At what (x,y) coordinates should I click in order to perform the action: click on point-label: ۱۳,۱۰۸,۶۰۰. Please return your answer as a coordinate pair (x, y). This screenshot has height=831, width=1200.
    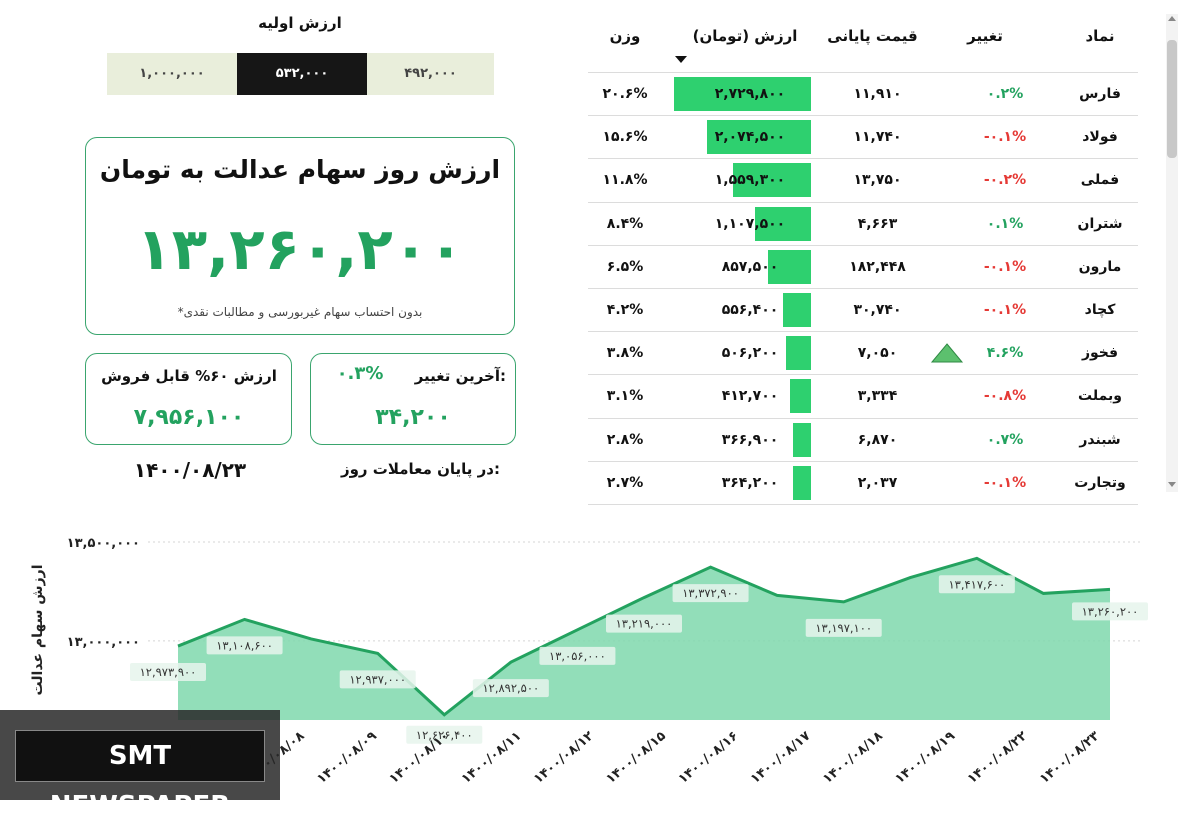
    Looking at the image, I should click on (244, 645).